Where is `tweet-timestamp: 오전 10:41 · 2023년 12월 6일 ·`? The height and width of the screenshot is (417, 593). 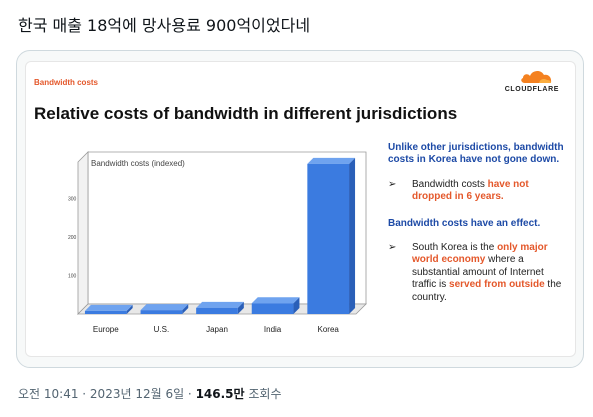 tweet-timestamp: 오전 10:41 · 2023년 12월 6일 · is located at coordinates (107, 394).